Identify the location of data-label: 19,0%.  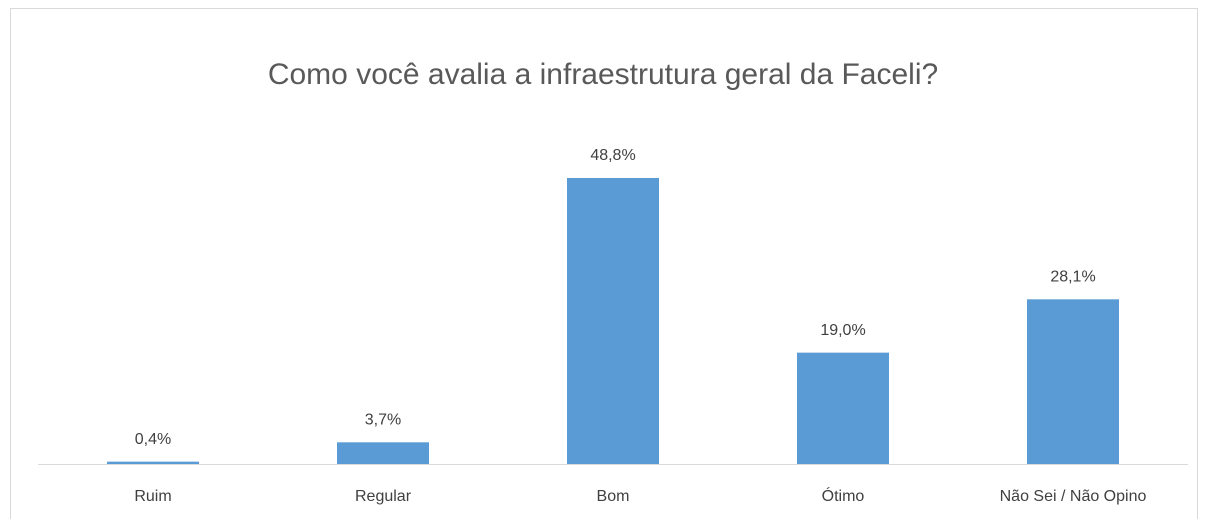
(842, 330).